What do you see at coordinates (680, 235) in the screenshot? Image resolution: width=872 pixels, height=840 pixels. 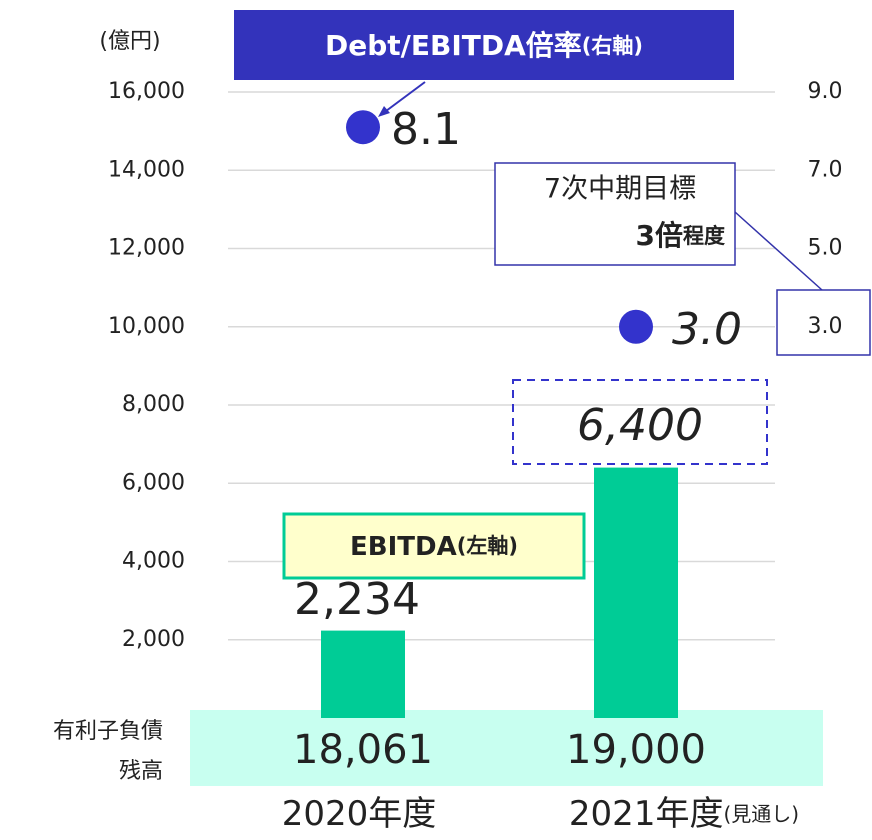 I see `note-text: 3倍程度` at bounding box center [680, 235].